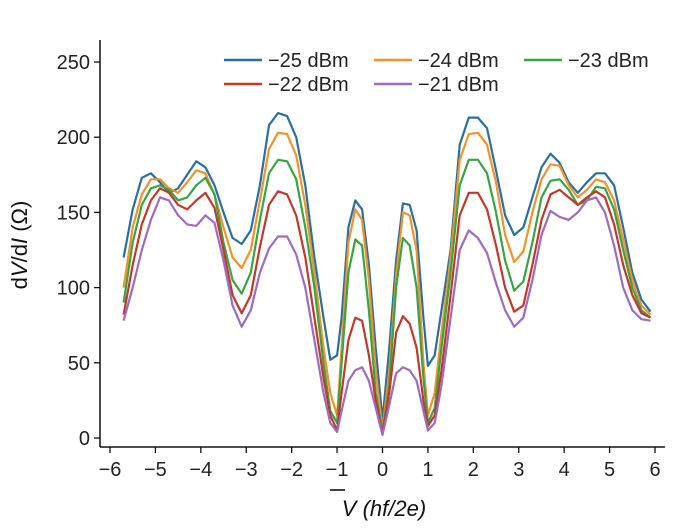 This screenshot has height=532, width=698. Describe the element at coordinates (518, 470) in the screenshot. I see `x-tick-label: 3` at that location.